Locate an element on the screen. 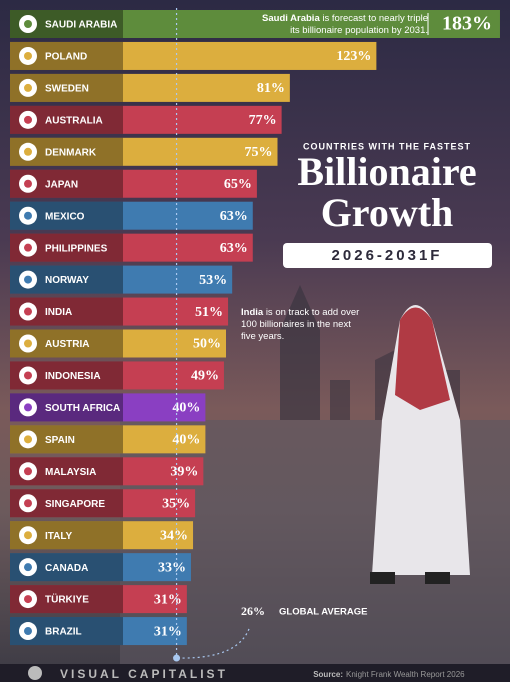  footer-bar is located at coordinates (255, 673).